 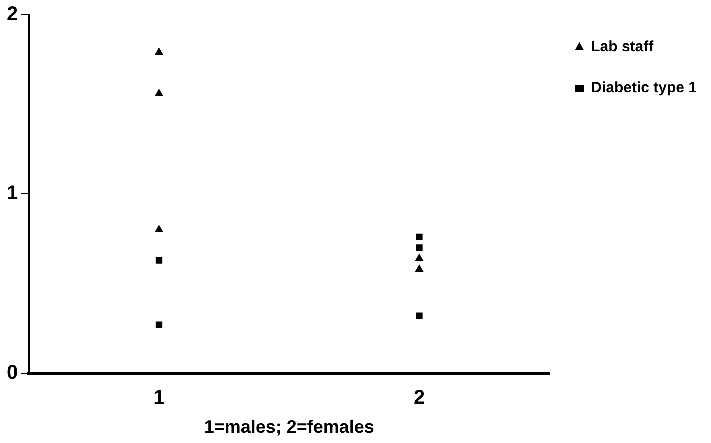 I want to click on x-axis-title: 1=males; 2=females, so click(x=289, y=427).